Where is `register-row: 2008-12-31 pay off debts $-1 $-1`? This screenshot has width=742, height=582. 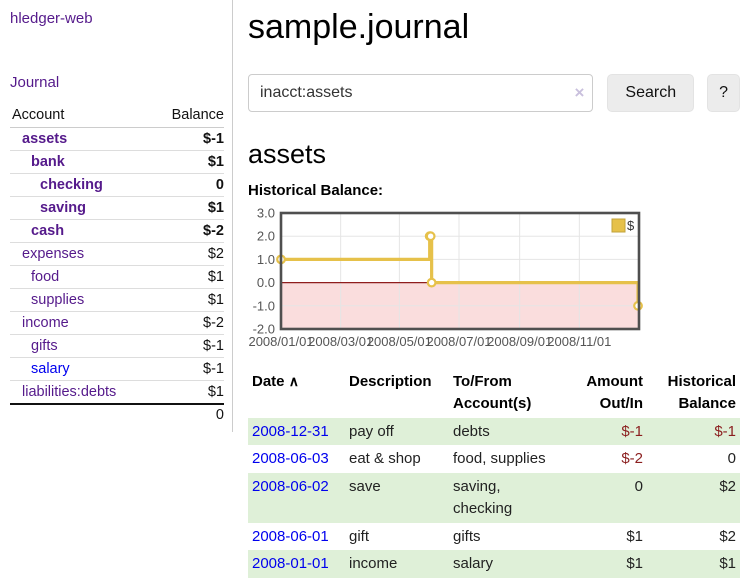
register-row: 2008-12-31 pay off debts $-1 $-1 is located at coordinates (494, 431).